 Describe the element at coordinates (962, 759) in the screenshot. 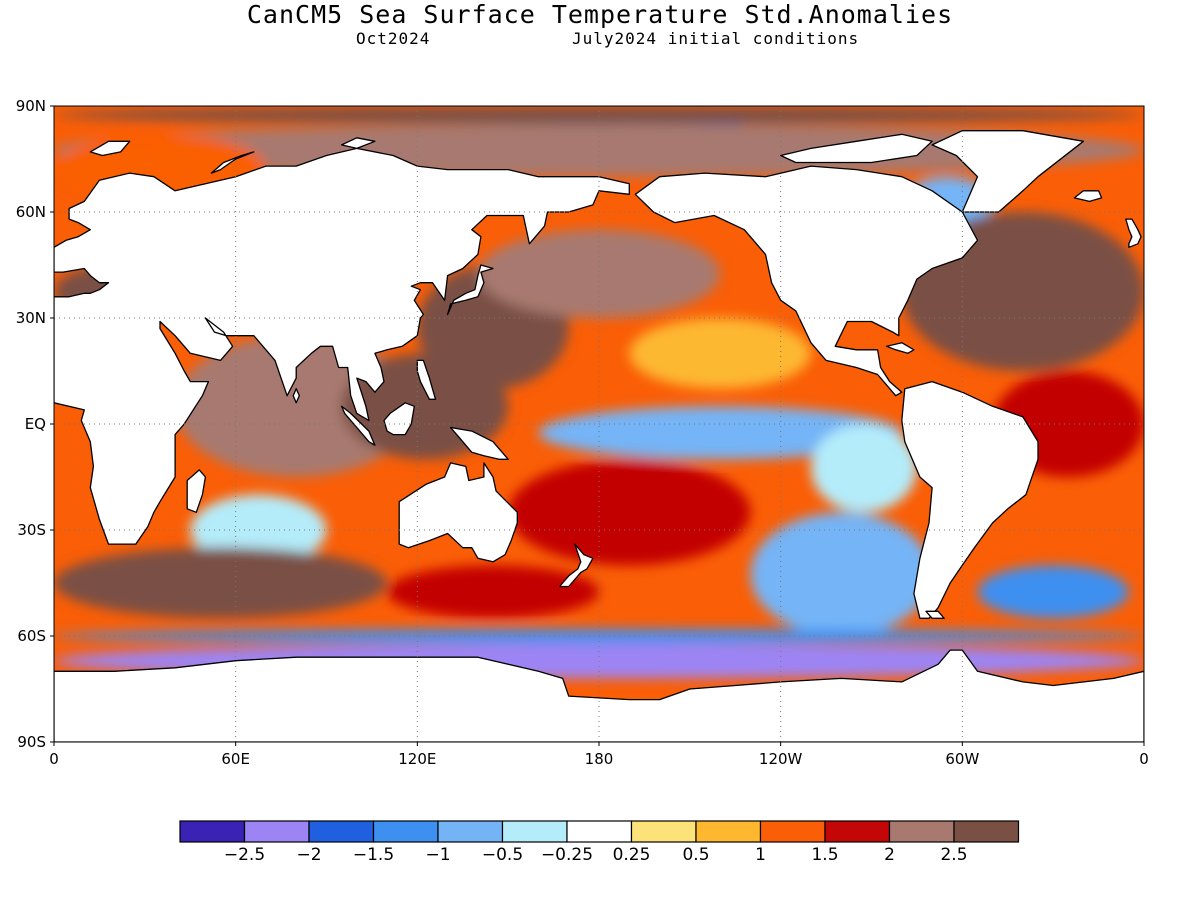

I see `lon-tick-label: 60W` at that location.